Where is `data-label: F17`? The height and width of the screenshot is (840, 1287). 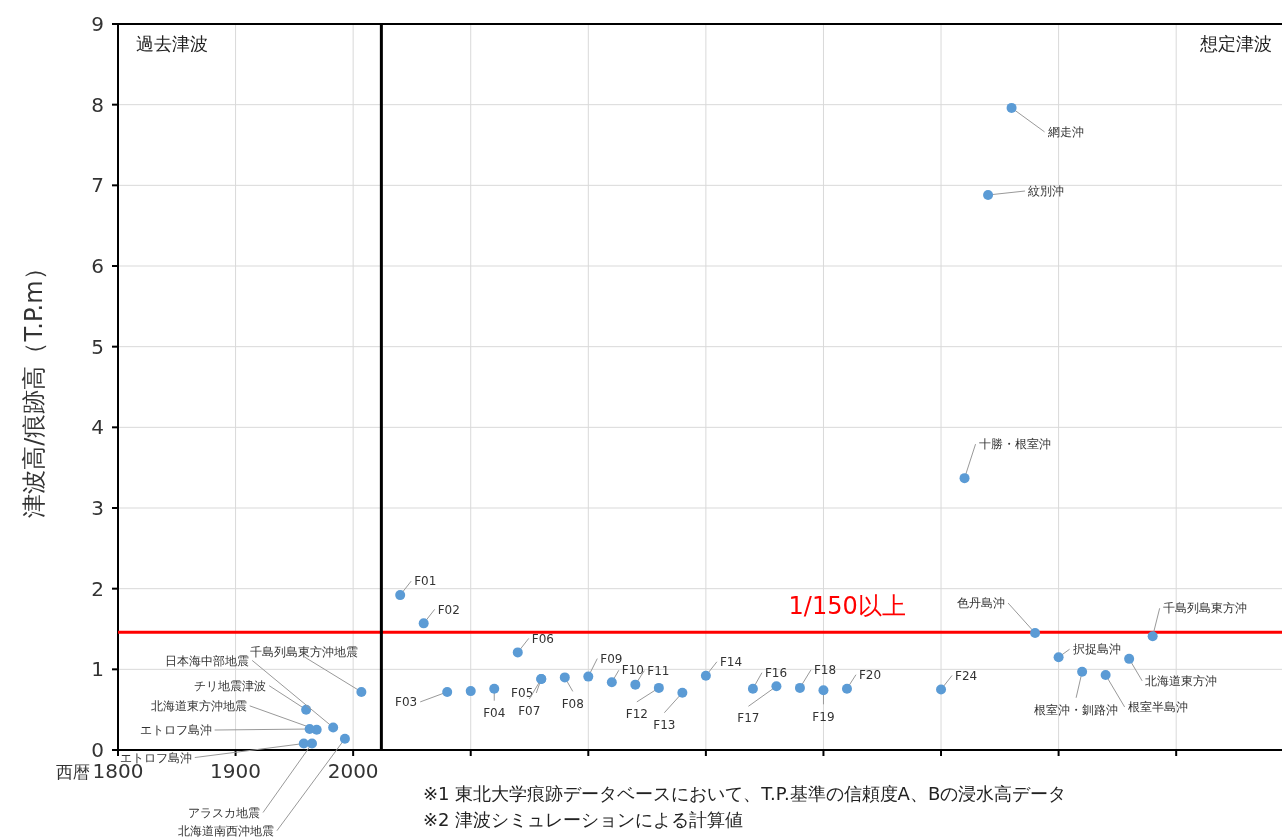
data-label: F17 is located at coordinates (748, 718).